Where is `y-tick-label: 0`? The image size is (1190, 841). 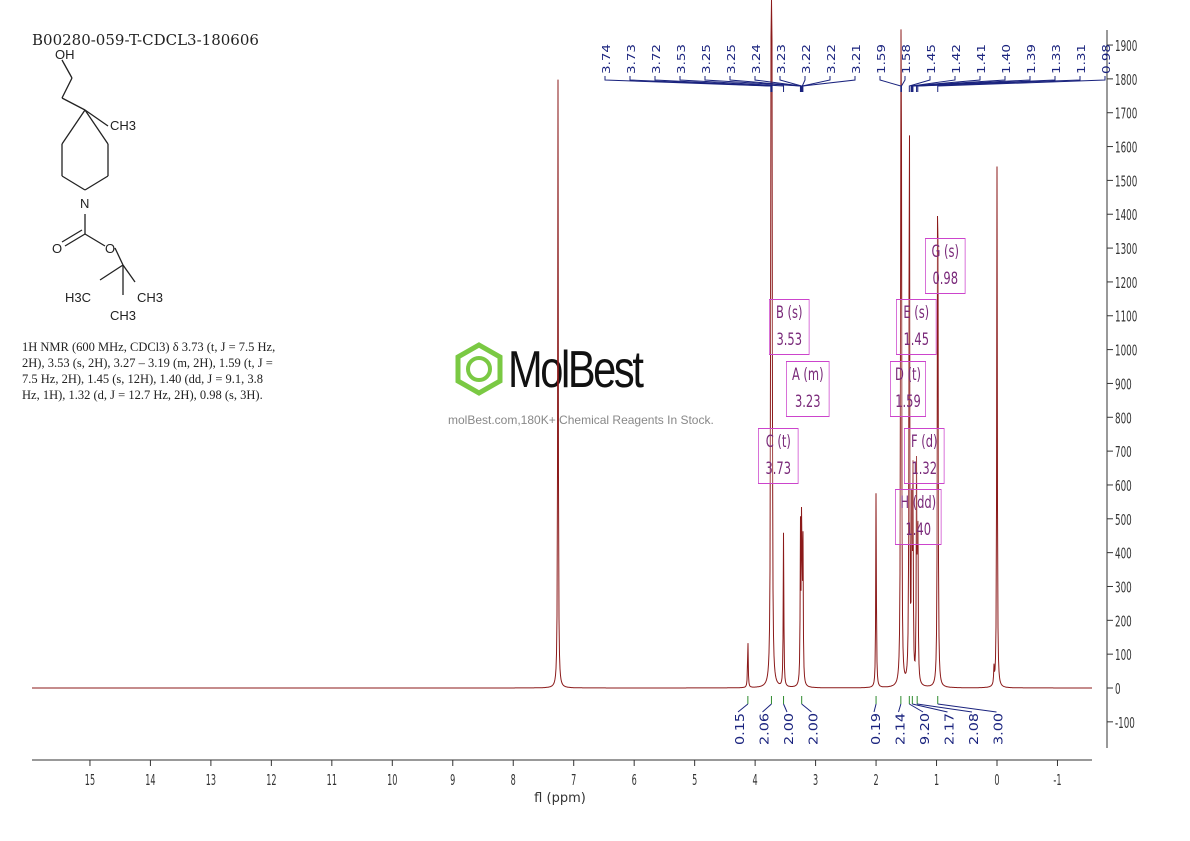 y-tick-label: 0 is located at coordinates (1118, 689).